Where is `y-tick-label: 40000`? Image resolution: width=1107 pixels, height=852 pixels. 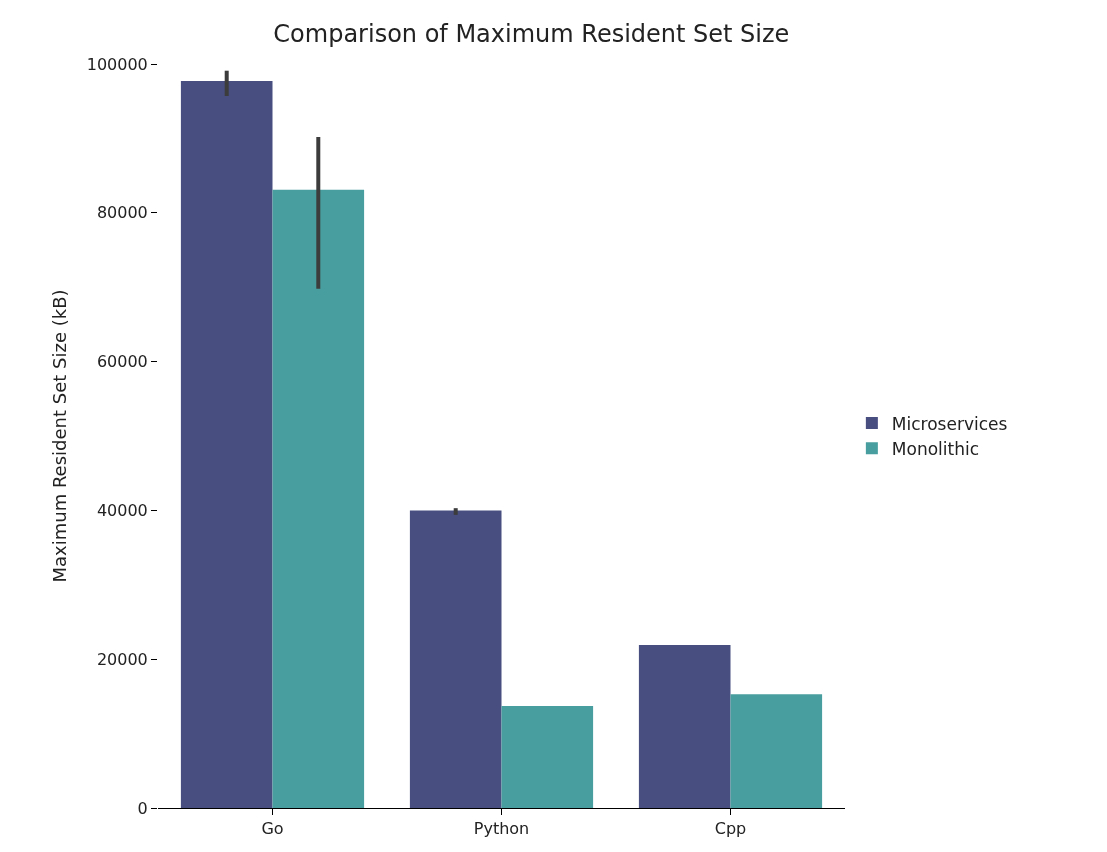
y-tick-label: 40000 is located at coordinates (122, 510).